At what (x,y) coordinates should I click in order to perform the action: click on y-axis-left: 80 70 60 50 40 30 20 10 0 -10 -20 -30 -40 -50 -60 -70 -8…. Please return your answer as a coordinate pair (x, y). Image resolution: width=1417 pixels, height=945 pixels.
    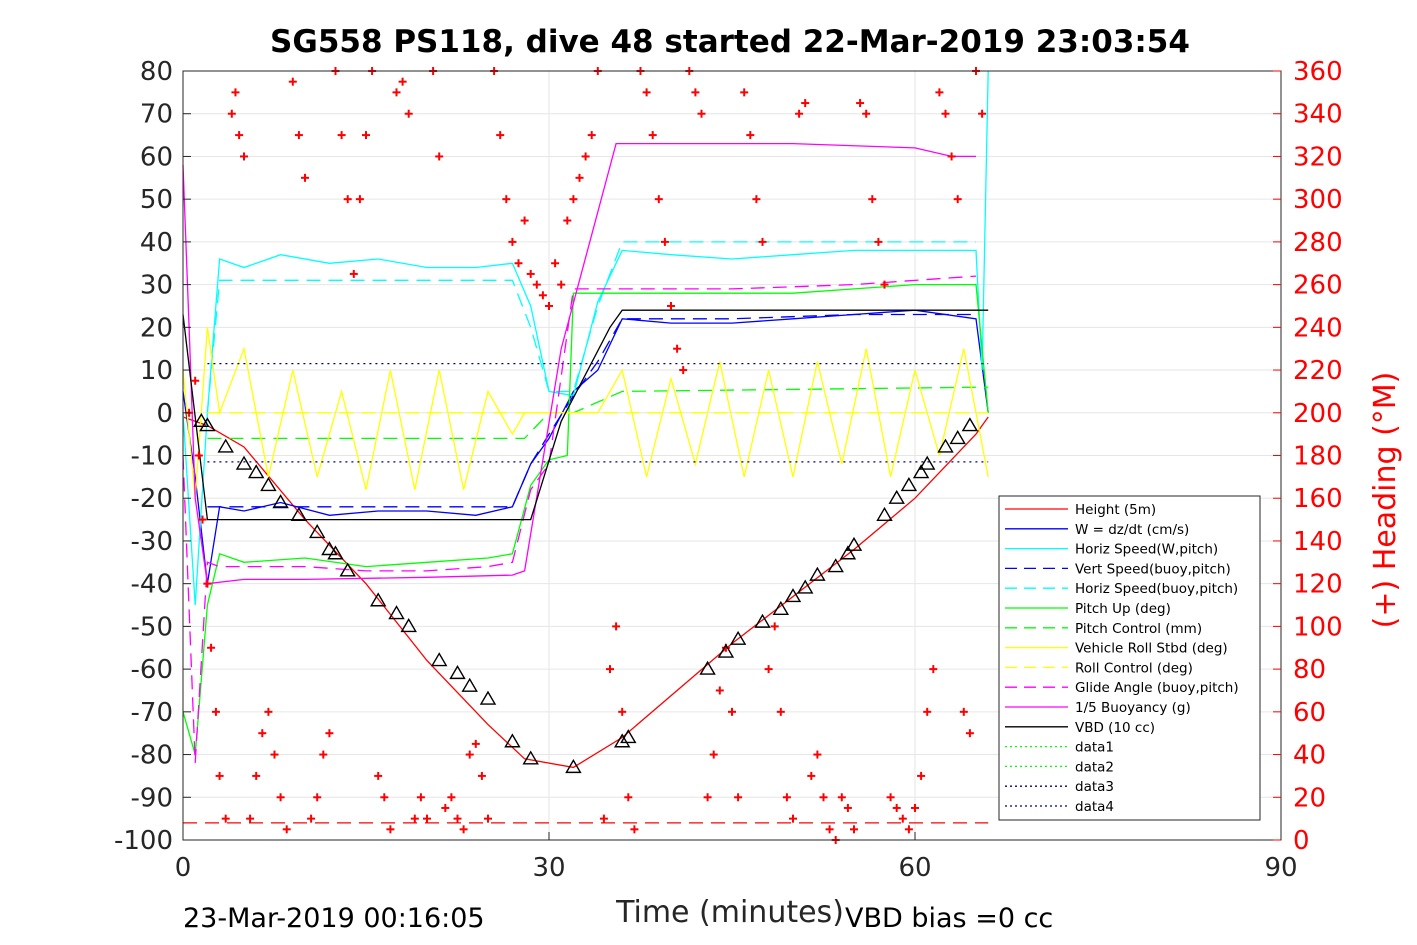
    Looking at the image, I should click on (152, 456).